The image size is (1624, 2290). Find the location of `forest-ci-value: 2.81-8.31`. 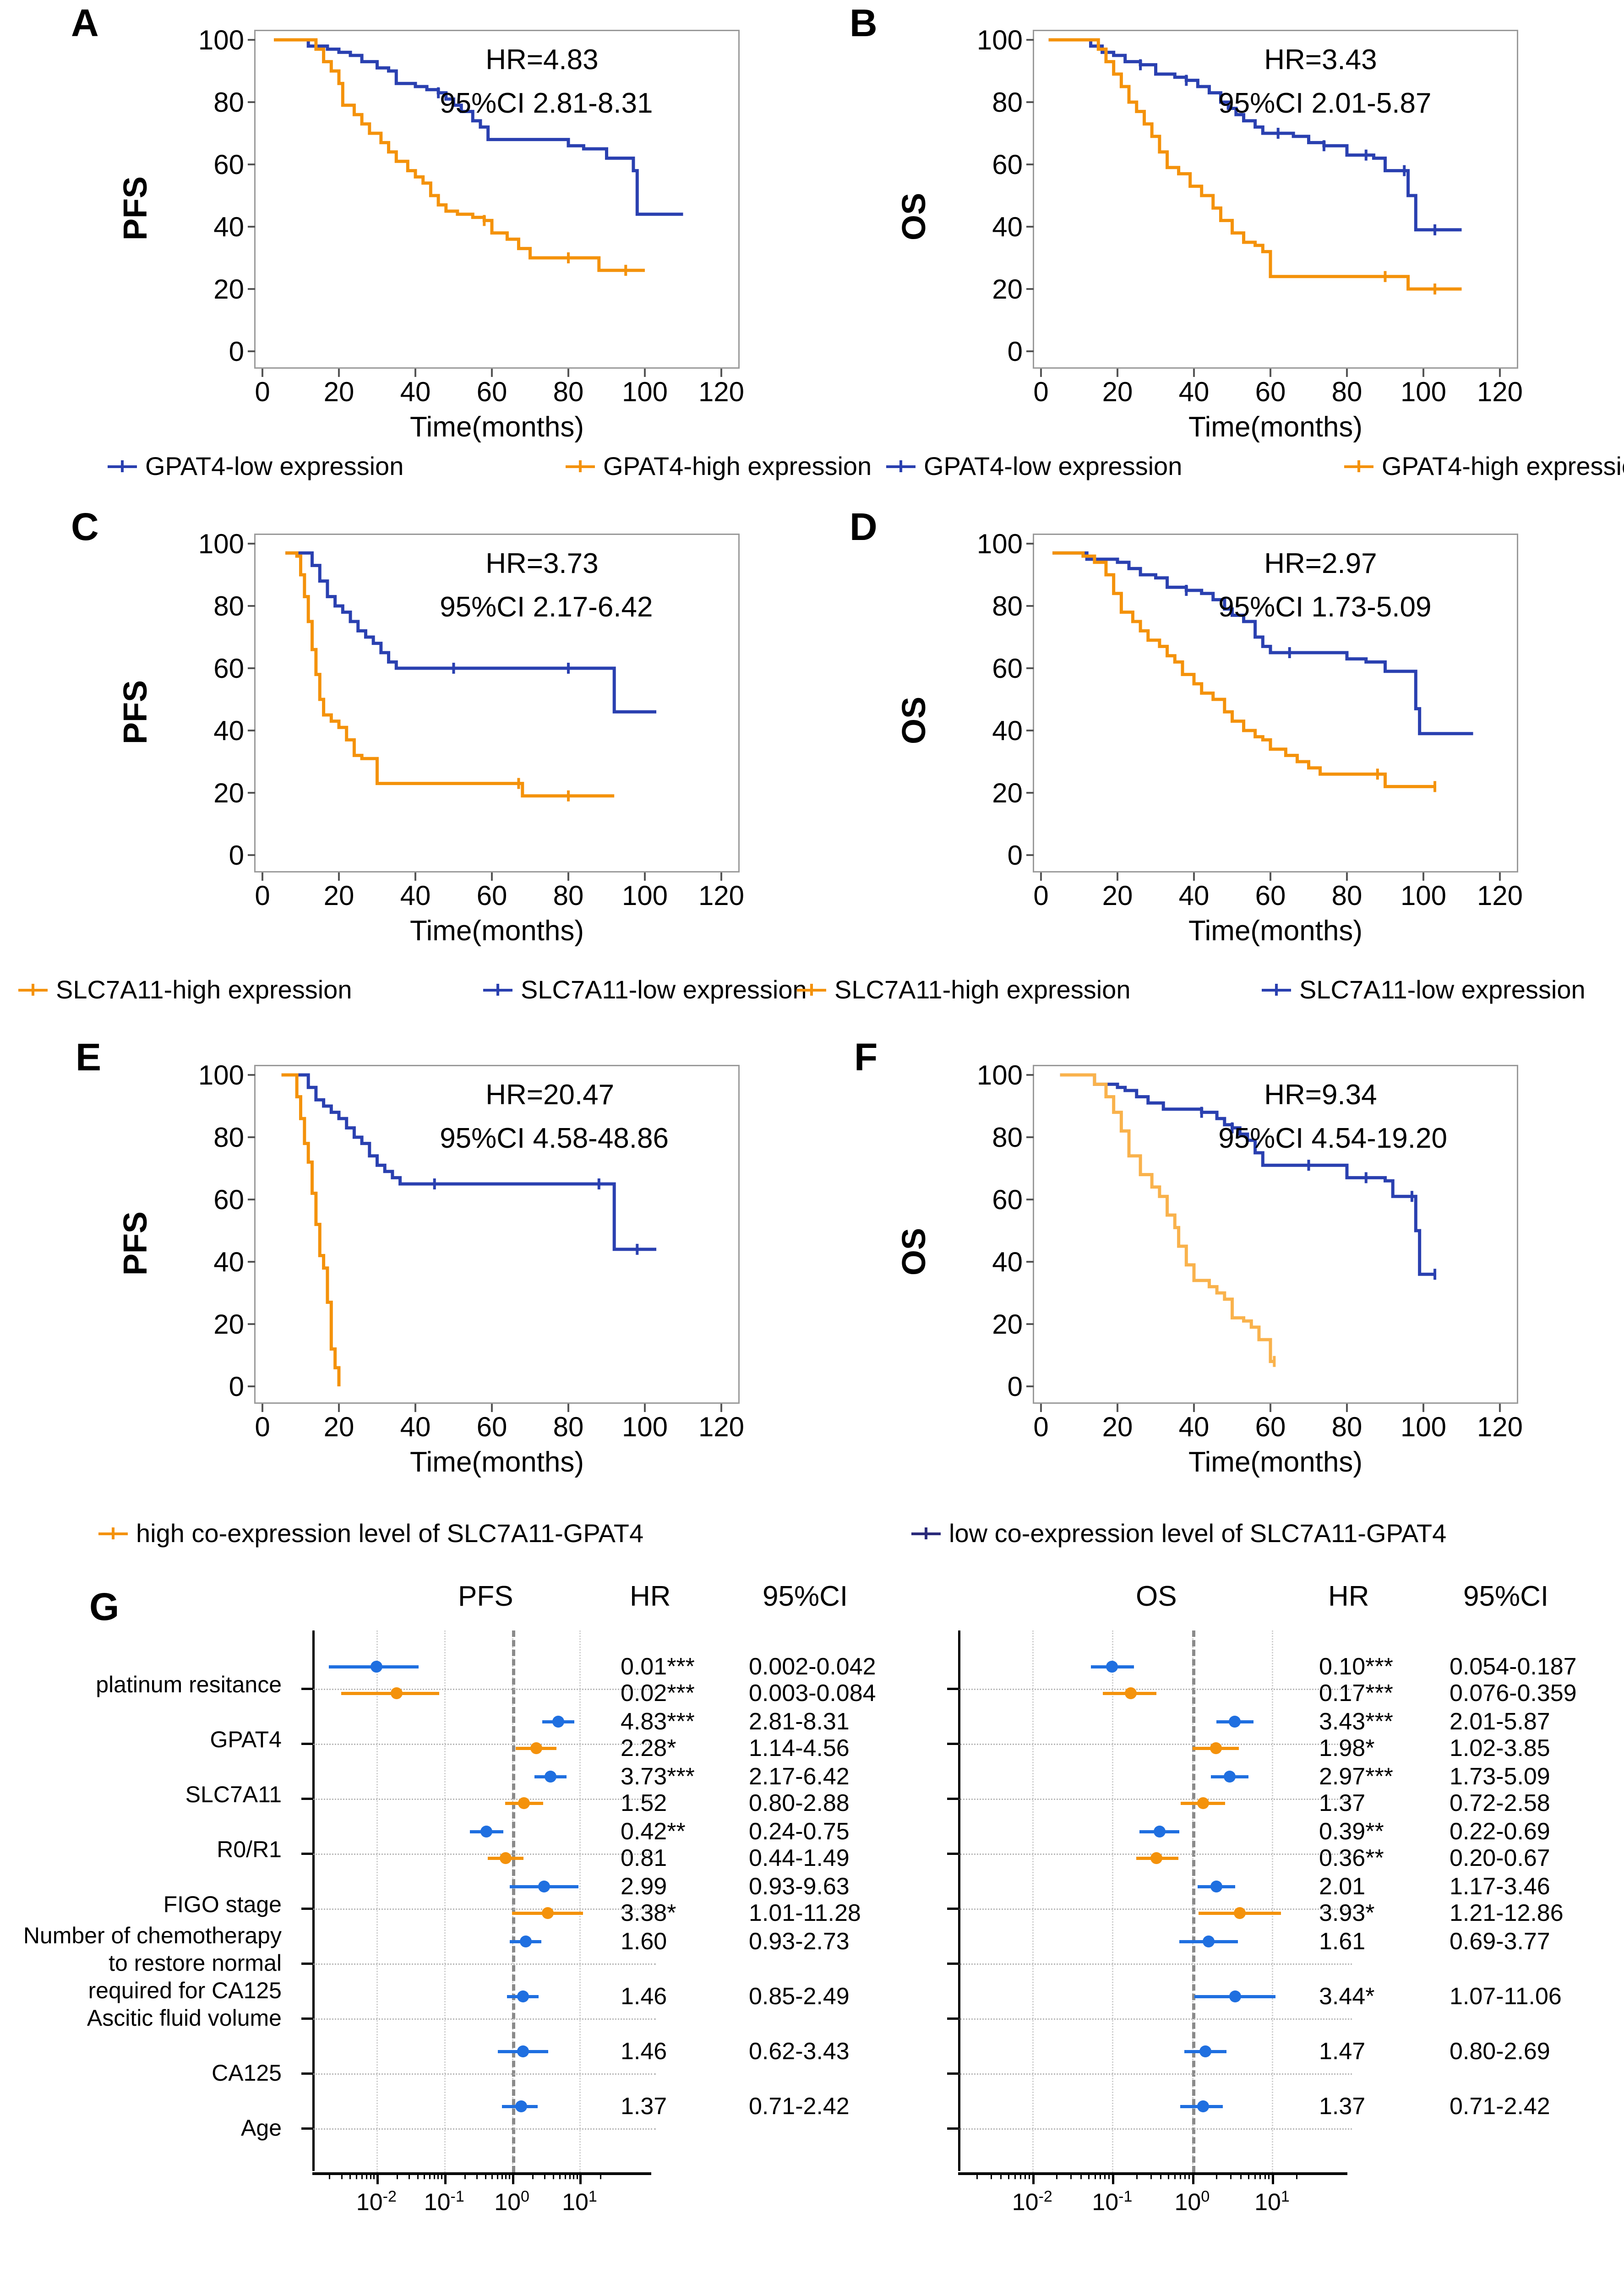

forest-ci-value: 2.81-8.31 is located at coordinates (799, 1722).